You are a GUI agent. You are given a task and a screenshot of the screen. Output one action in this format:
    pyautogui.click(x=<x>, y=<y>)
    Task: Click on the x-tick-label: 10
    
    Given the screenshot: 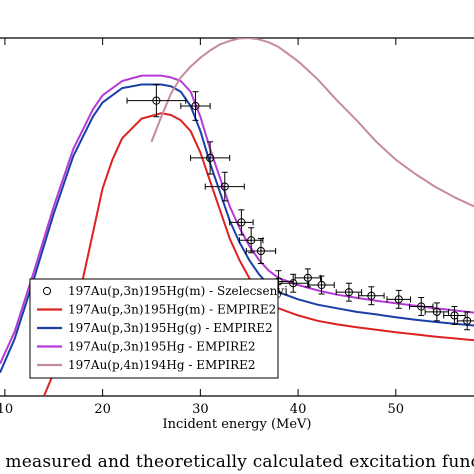 What is the action you would take?
    pyautogui.click(x=6, y=409)
    